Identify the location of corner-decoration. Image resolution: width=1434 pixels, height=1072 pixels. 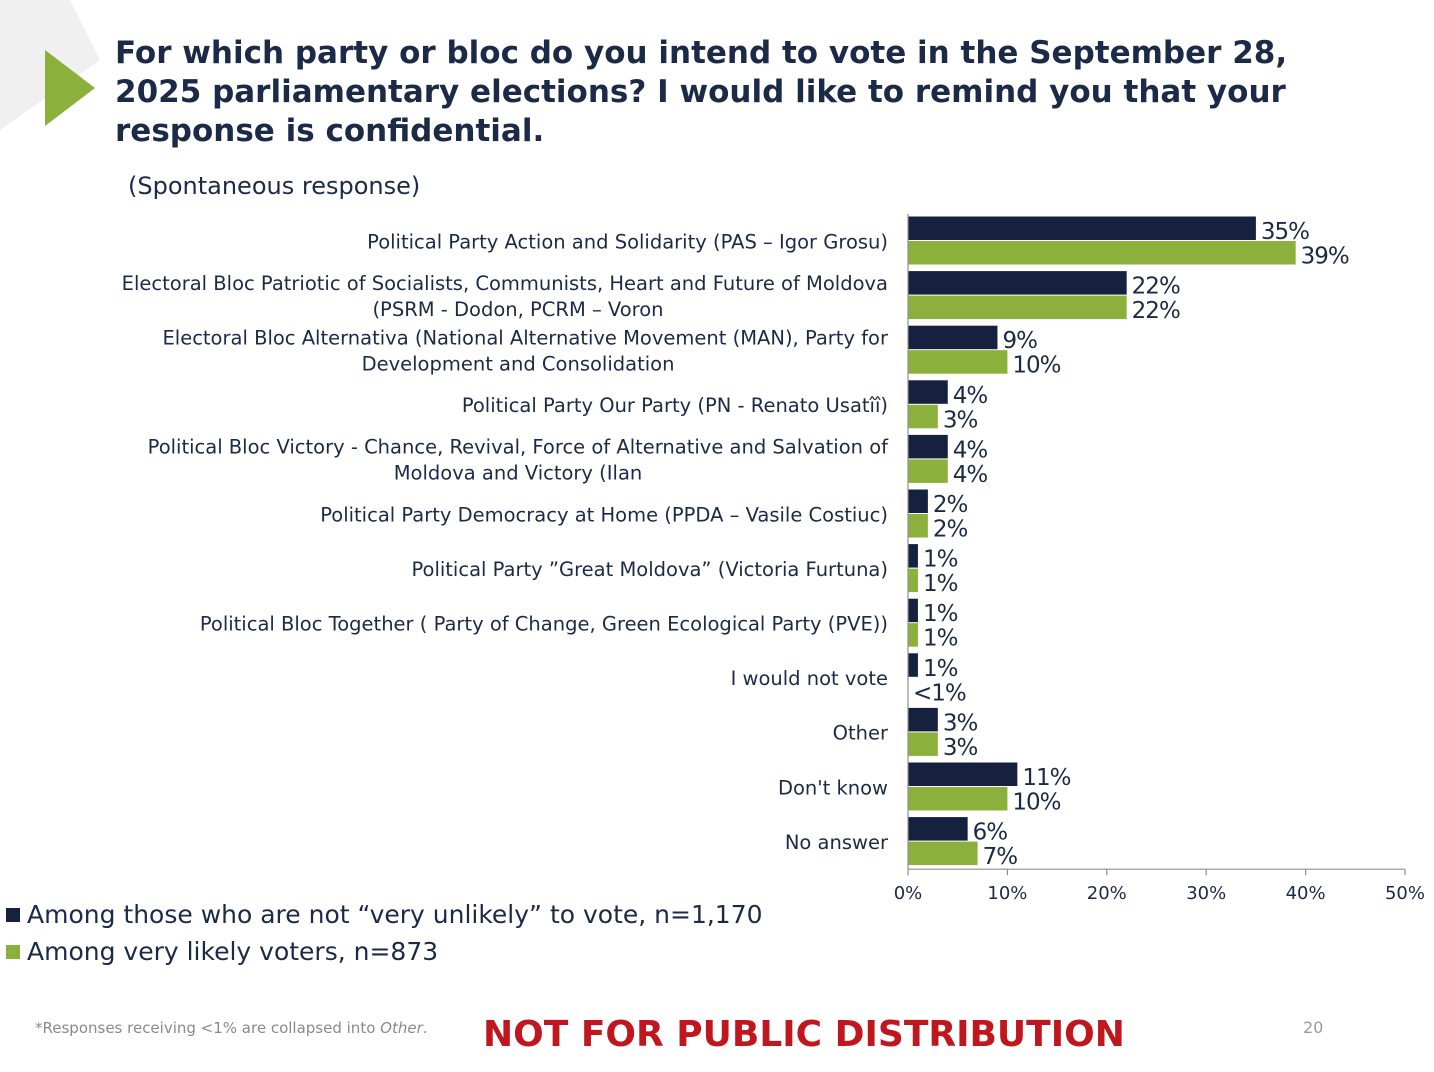
(50, 65).